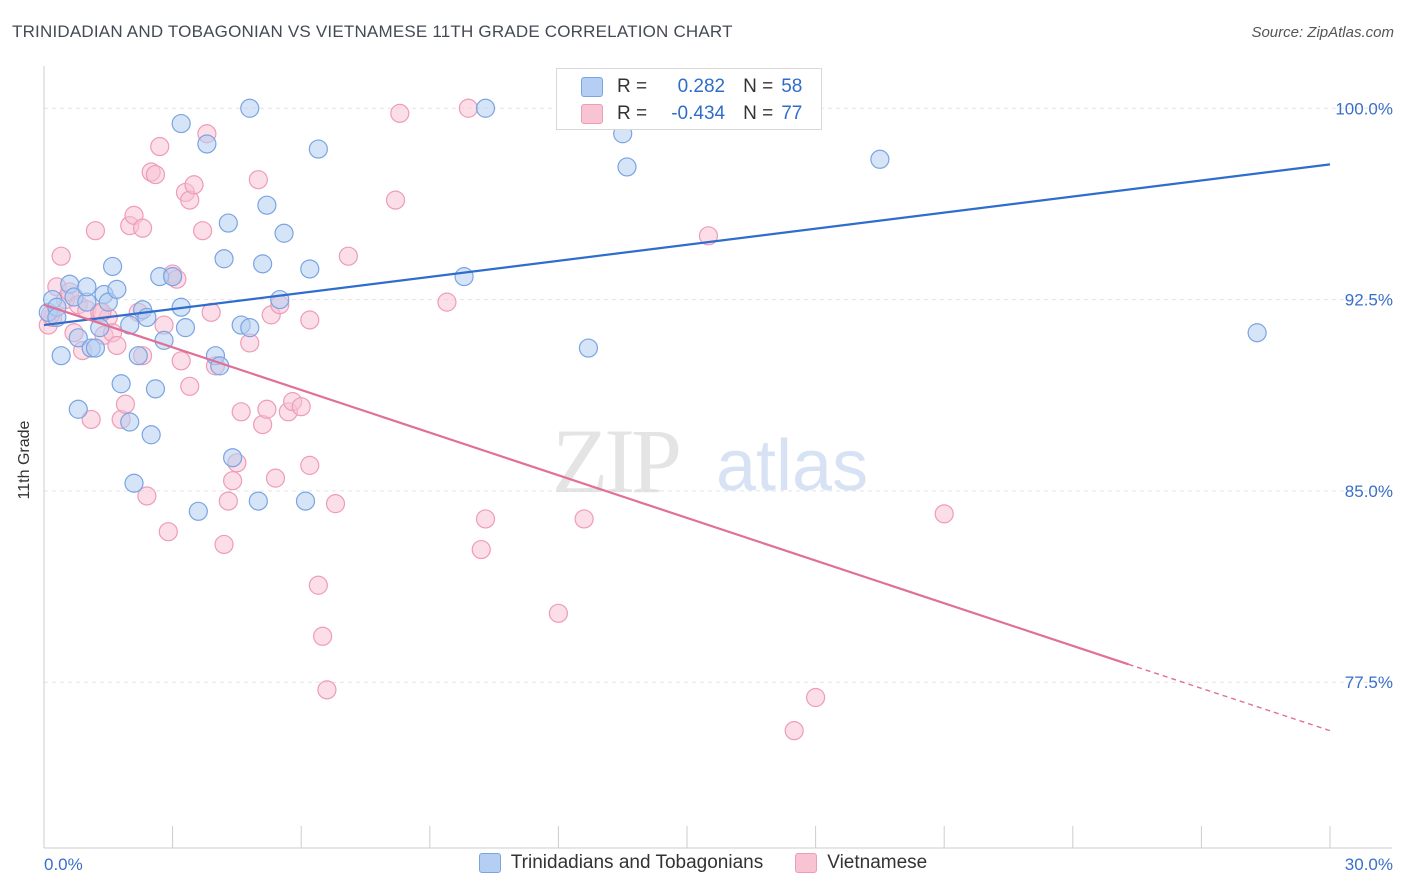  I want to click on legend-swatch-blue, so click(592, 87).